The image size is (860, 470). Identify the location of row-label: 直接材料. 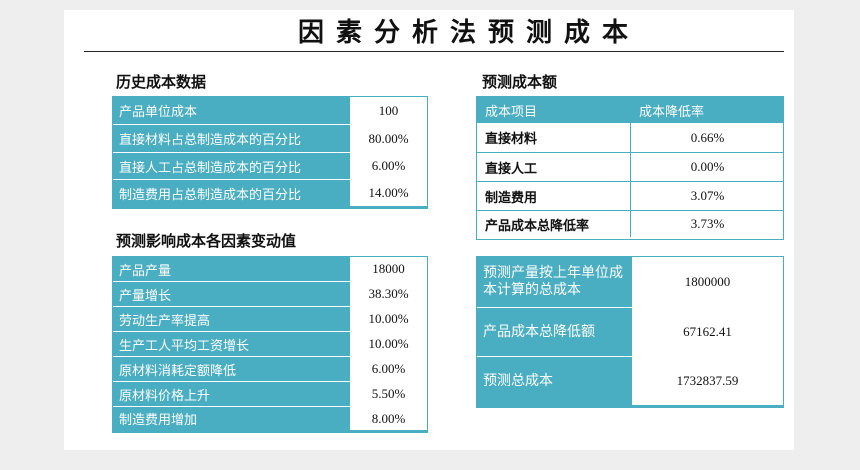
(554, 137).